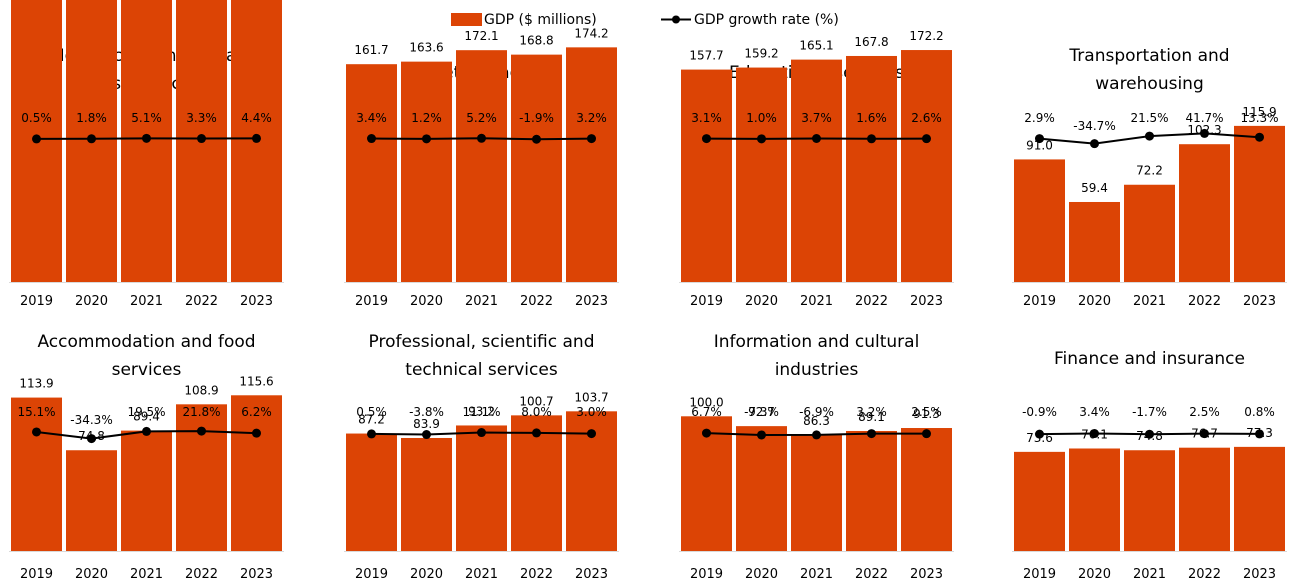  Describe the element at coordinates (591, 118) in the screenshot. I see `growth-rate-label: 3.2%` at that location.